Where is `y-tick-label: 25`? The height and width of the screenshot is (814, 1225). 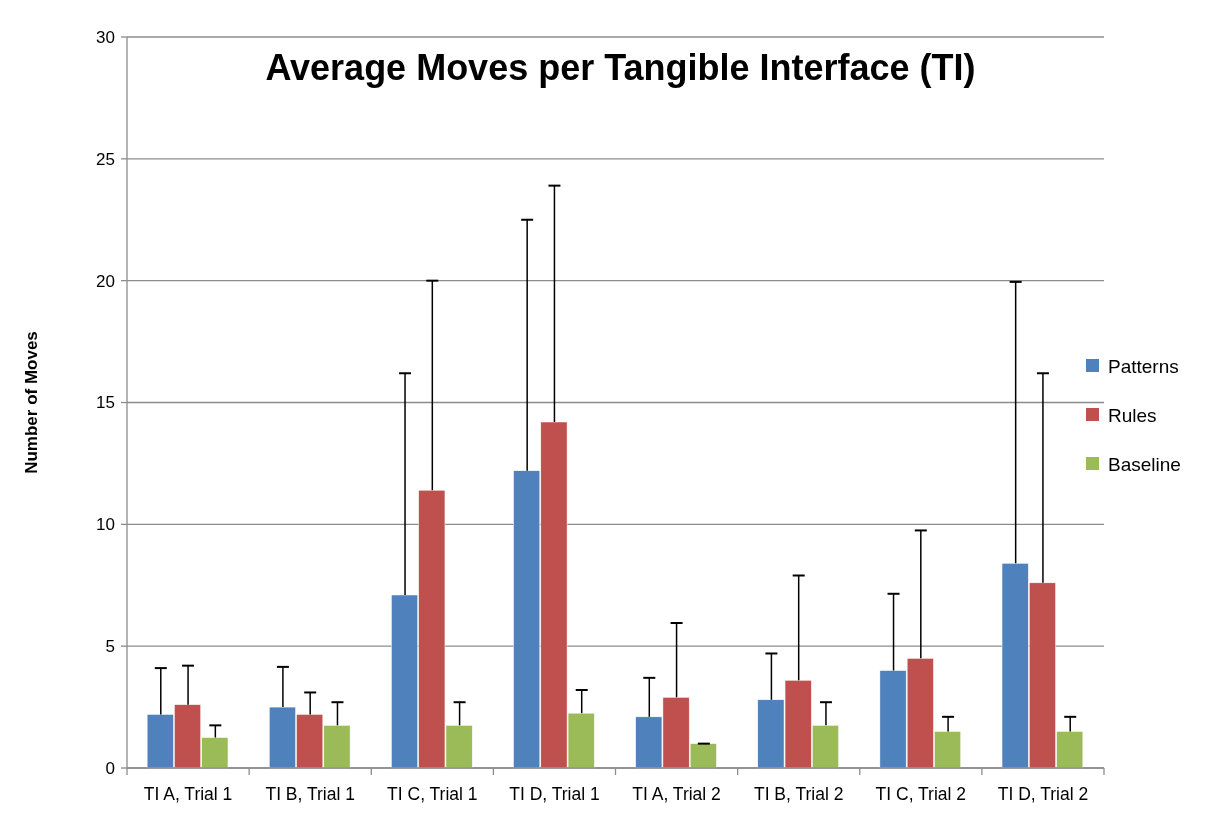 y-tick-label: 25 is located at coordinates (105, 159).